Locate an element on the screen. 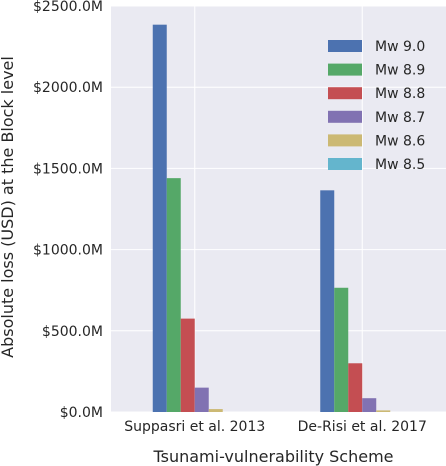 Image resolution: width=446 pixels, height=466 pixels. legend: Mw 9.0 Mw 8.9 Mw 8.8 Mw 8.7 Mw 8.6 Mw 8.5 is located at coordinates (376, 106).